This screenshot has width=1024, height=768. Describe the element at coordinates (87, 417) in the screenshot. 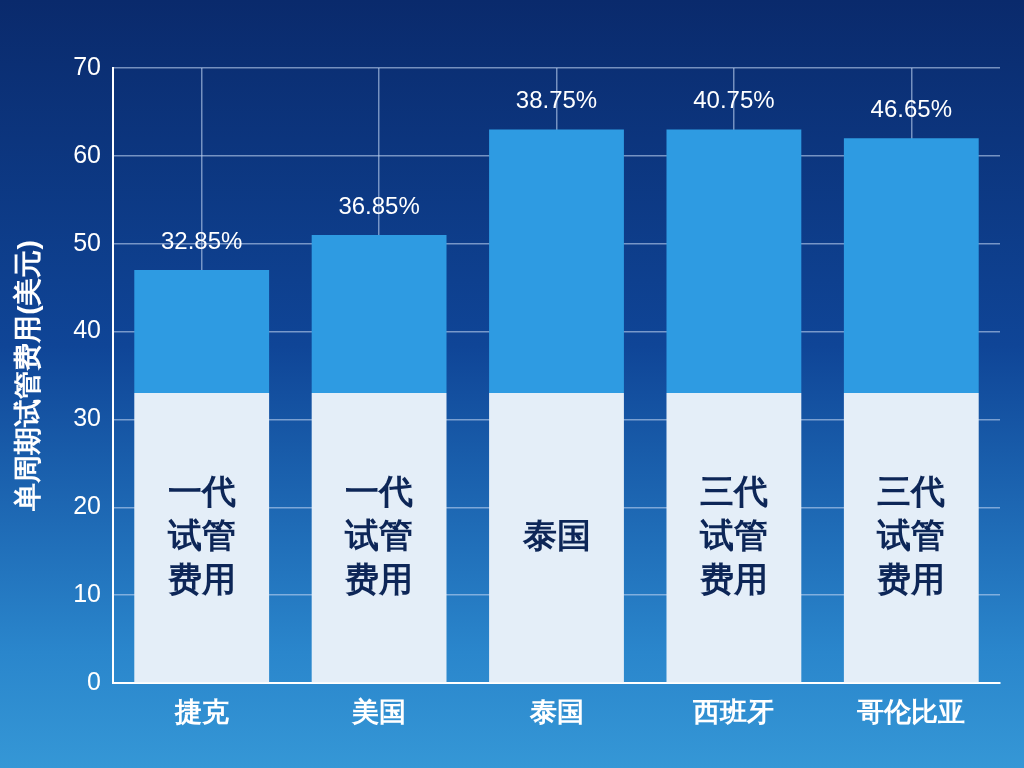

I see `y-tick-label: 30` at that location.